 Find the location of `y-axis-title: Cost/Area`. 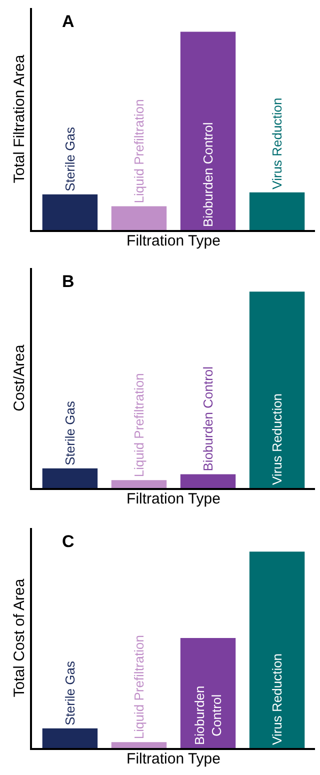

y-axis-title: Cost/Area is located at coordinates (19, 378).